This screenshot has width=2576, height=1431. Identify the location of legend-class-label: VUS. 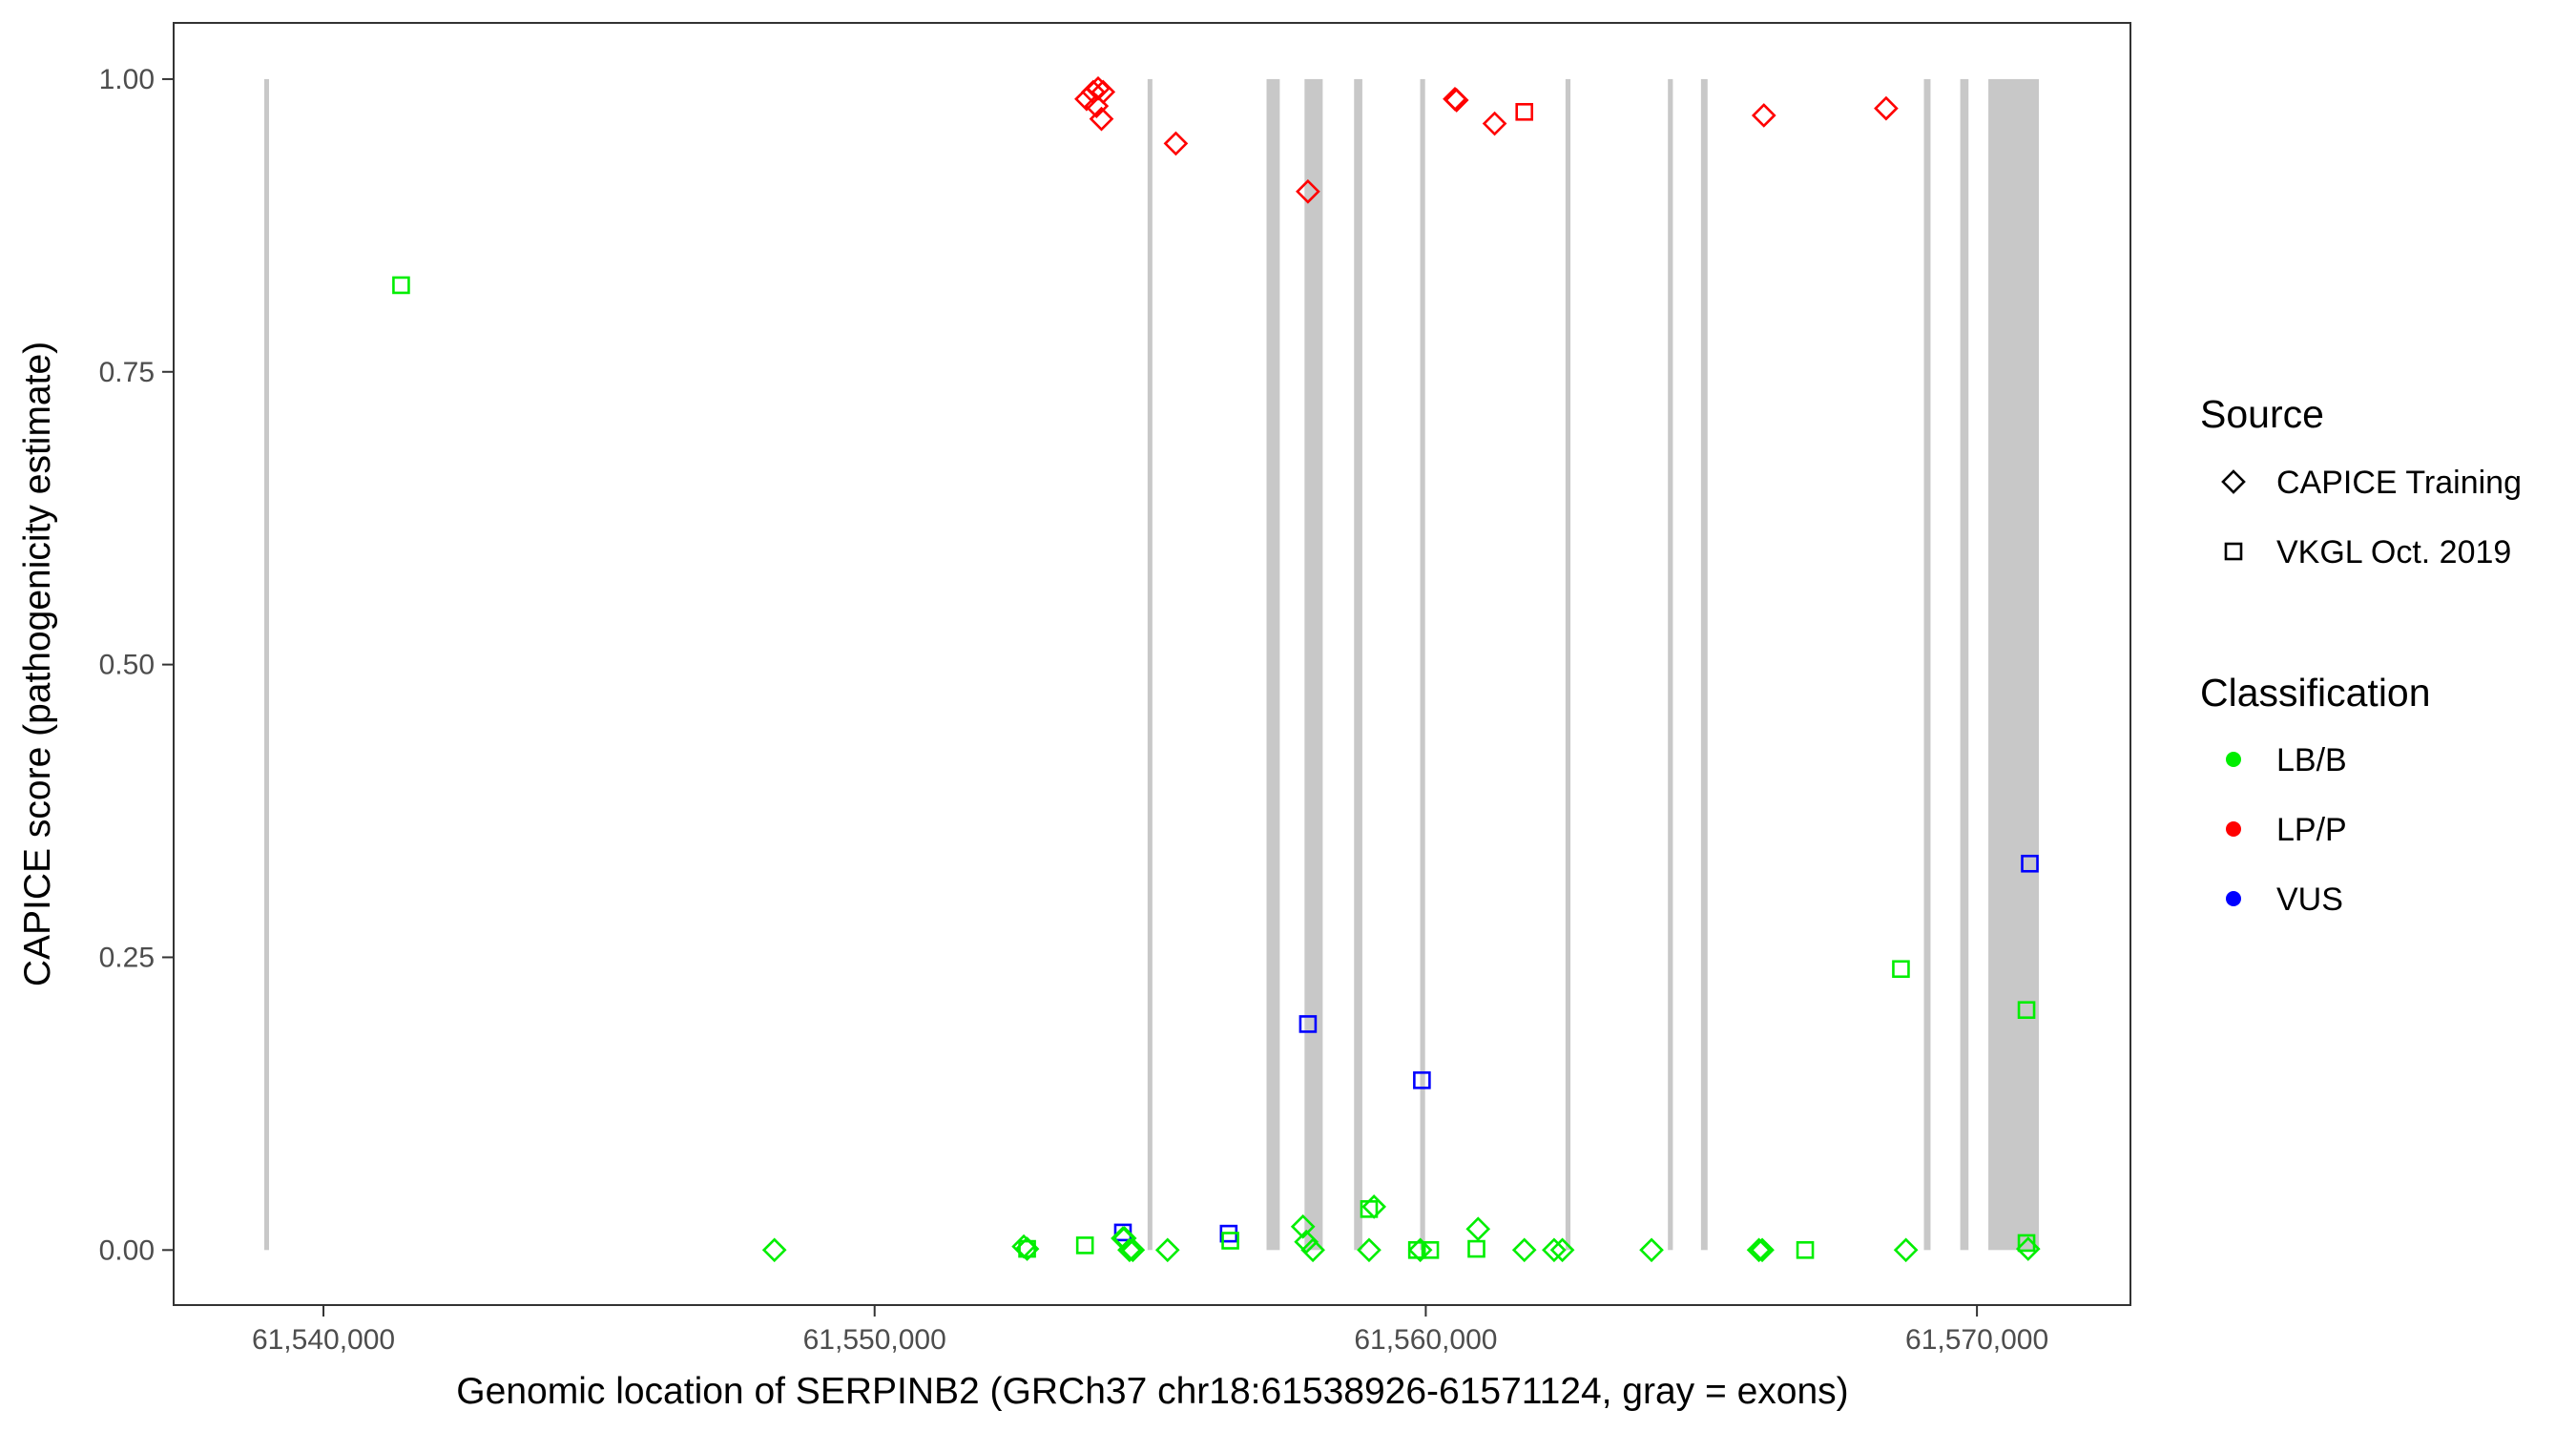
(2309, 899).